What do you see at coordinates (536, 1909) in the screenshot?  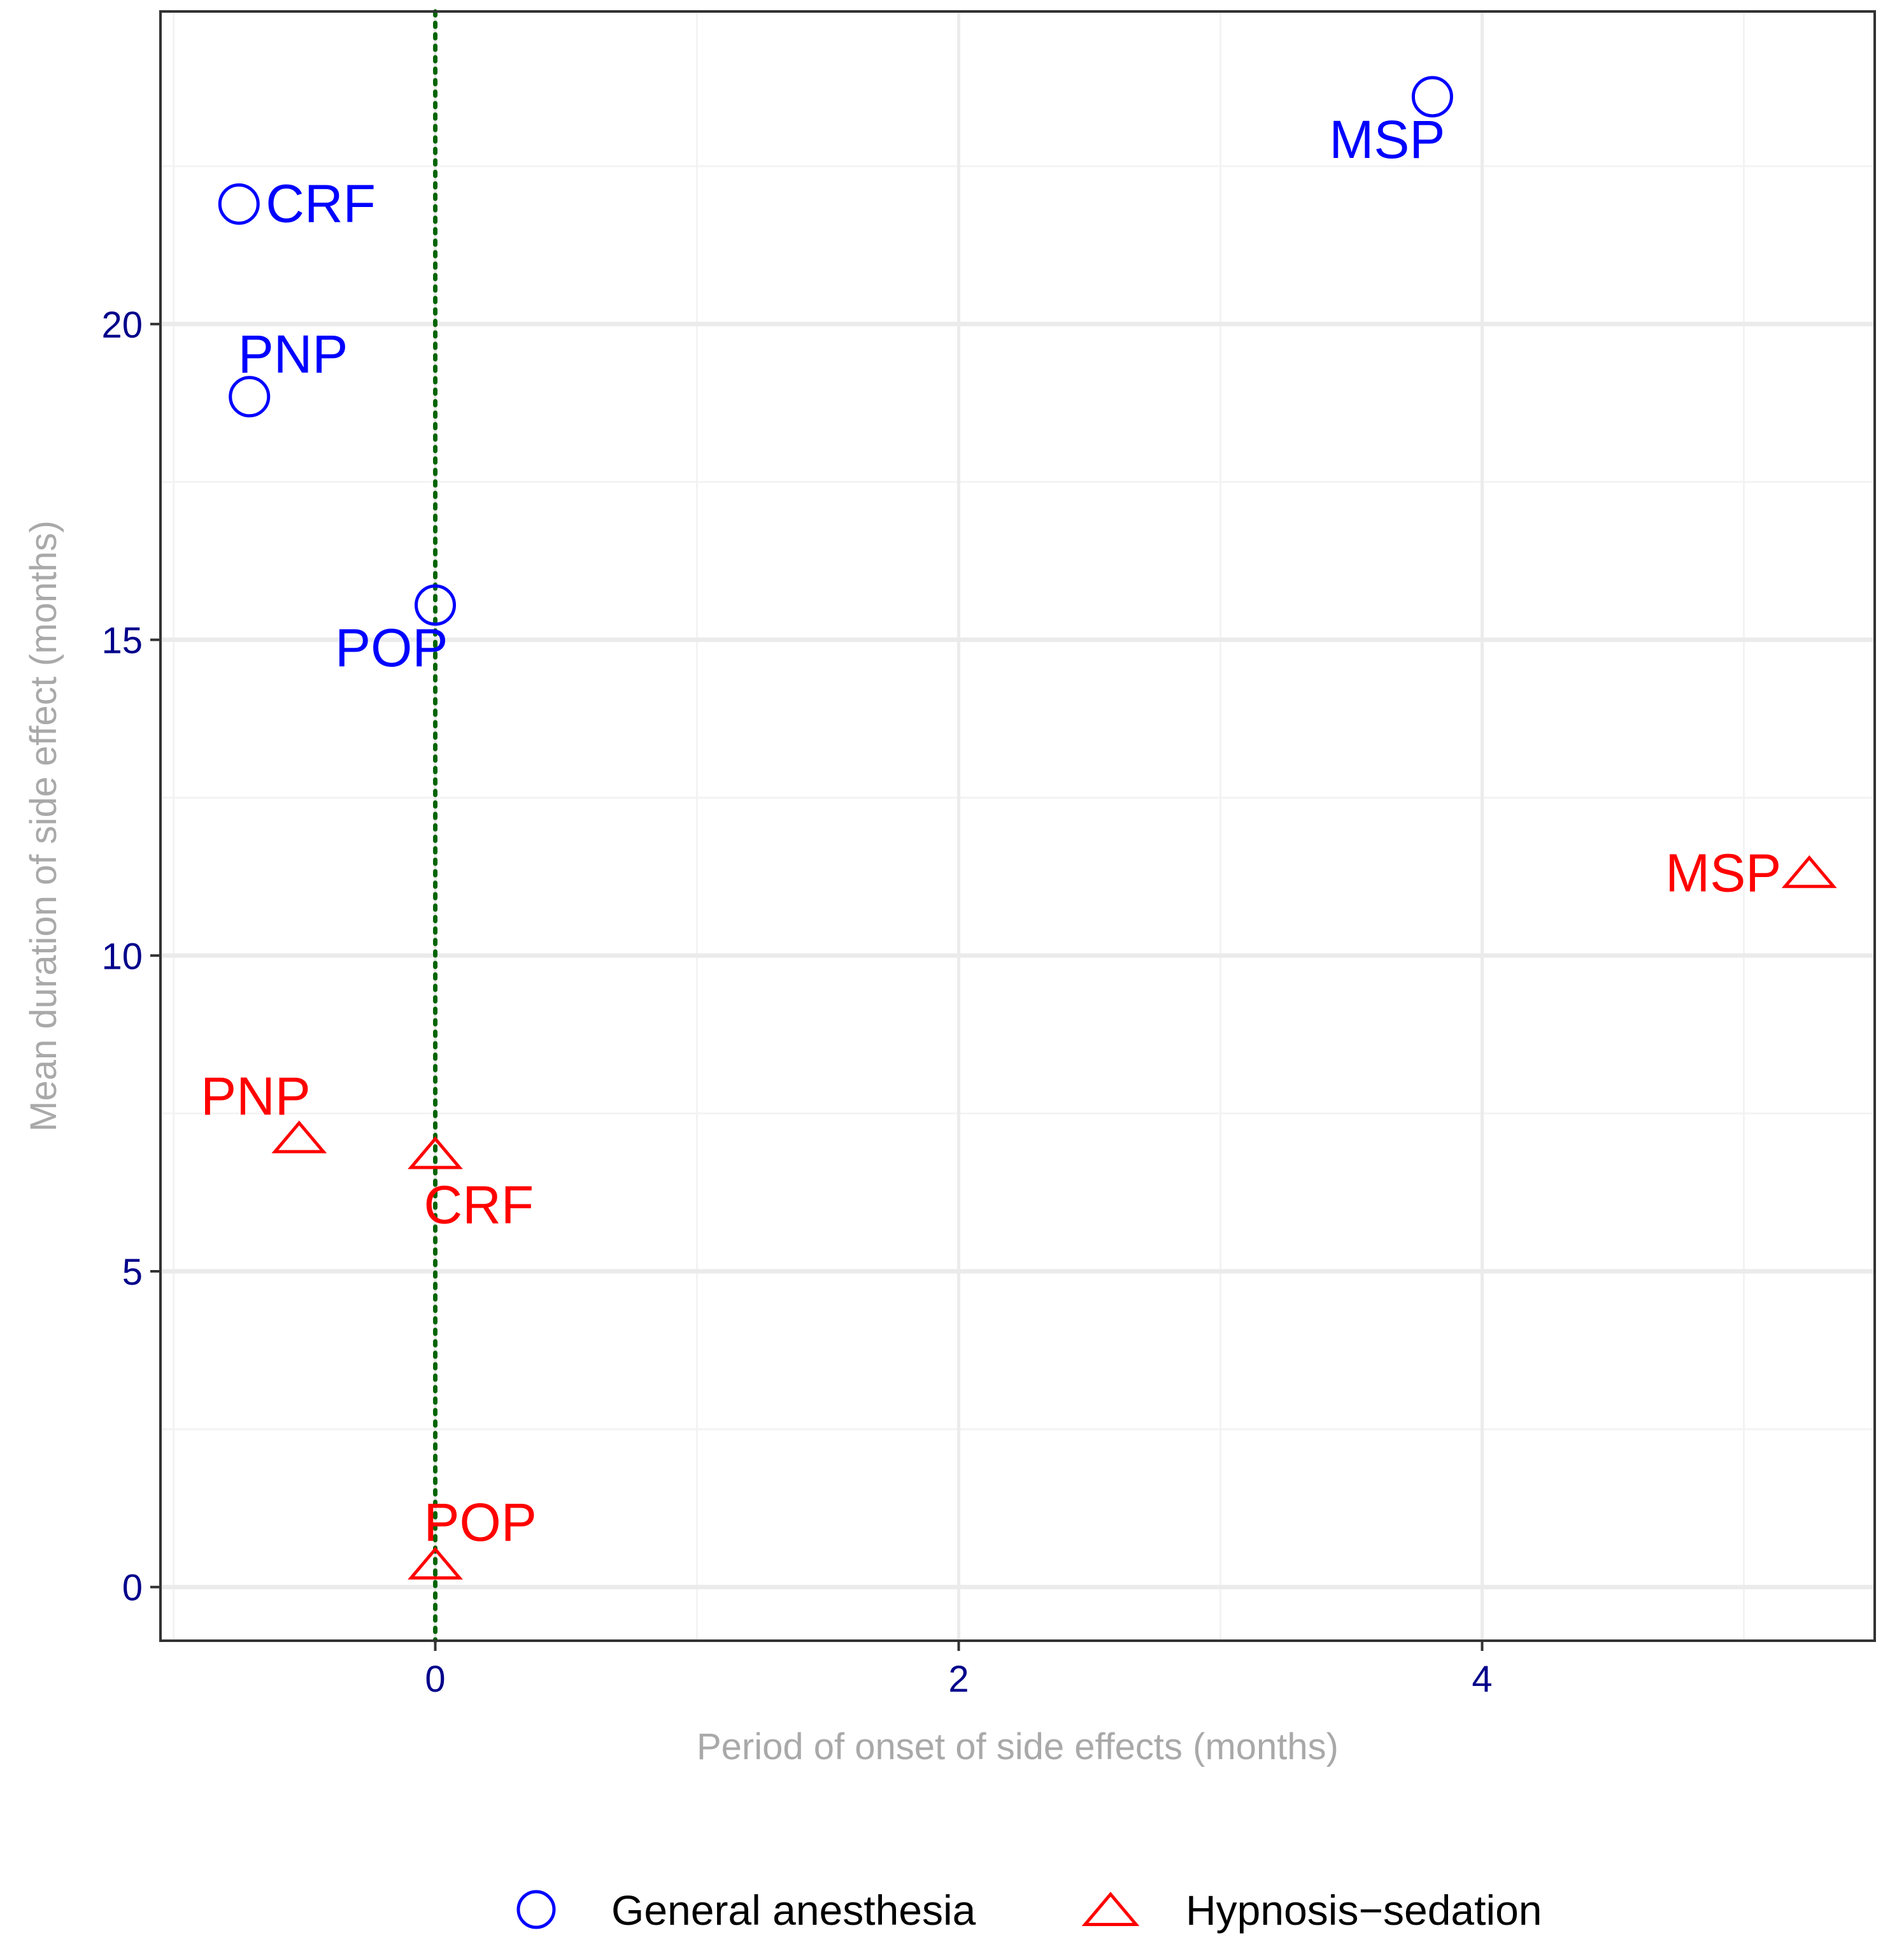 I see `legend-key-circle-icon` at bounding box center [536, 1909].